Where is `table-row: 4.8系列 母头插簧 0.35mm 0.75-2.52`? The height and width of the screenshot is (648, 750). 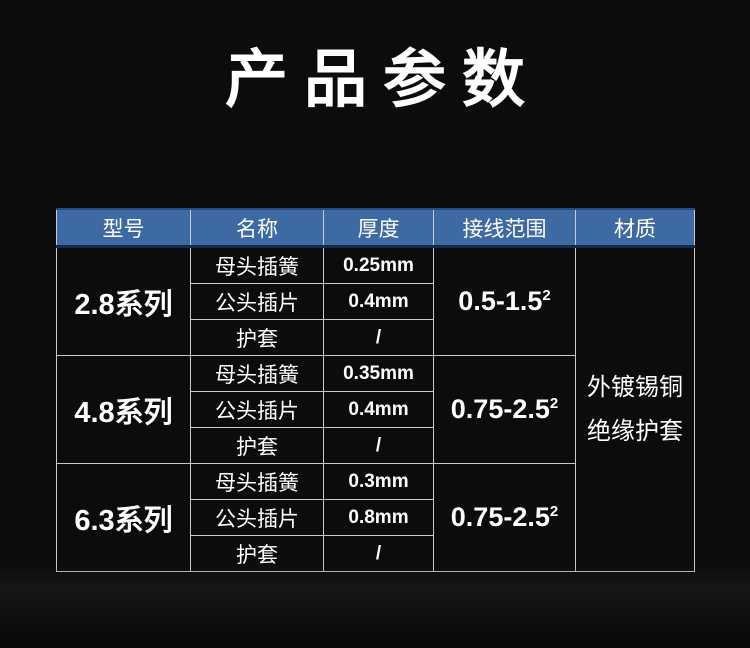
table-row: 4.8系列 母头插簧 0.35mm 0.75-2.52 is located at coordinates (375, 409).